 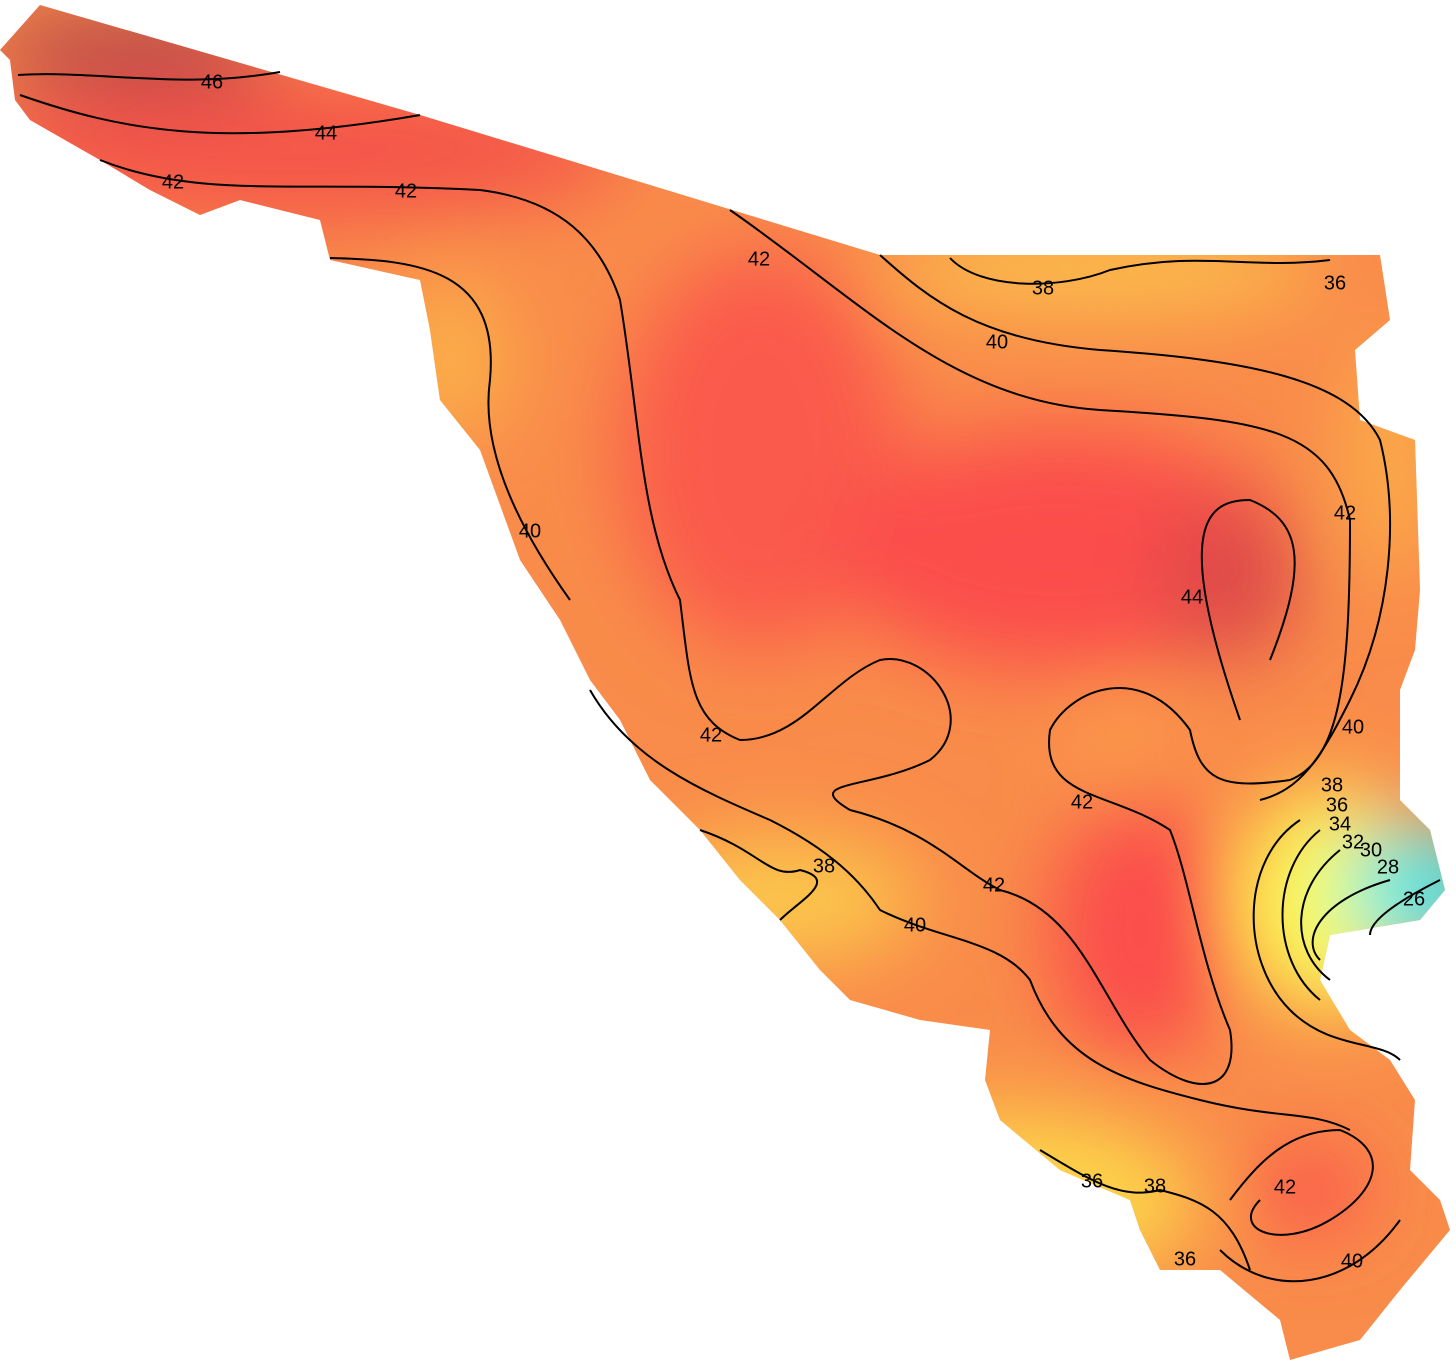 I want to click on contour-label: 26, so click(x=1414, y=899).